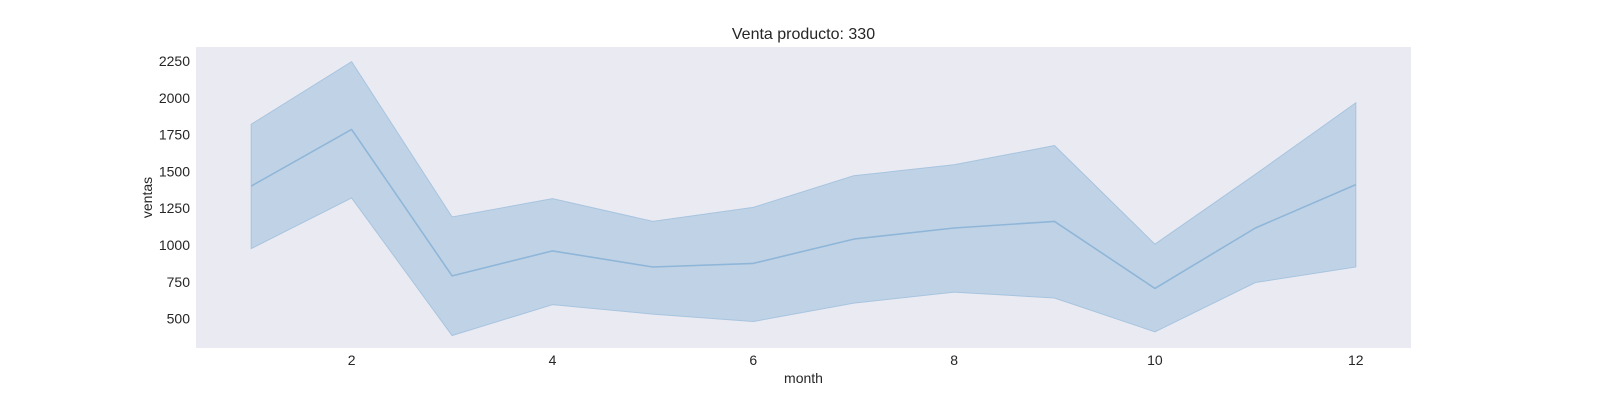 This screenshot has height=405, width=1600. What do you see at coordinates (174, 171) in the screenshot?
I see `y-tick-label: 1500` at bounding box center [174, 171].